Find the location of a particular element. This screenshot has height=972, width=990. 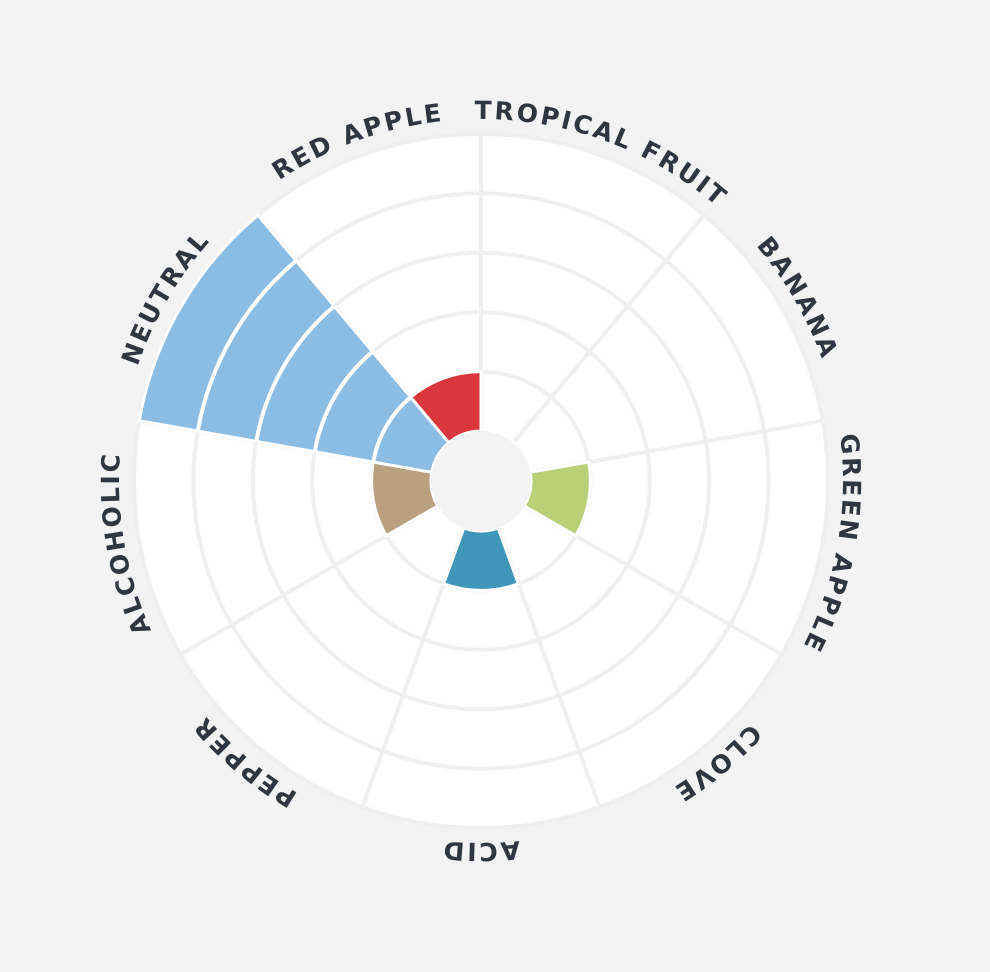

category-label: ACID is located at coordinates (480, 850).